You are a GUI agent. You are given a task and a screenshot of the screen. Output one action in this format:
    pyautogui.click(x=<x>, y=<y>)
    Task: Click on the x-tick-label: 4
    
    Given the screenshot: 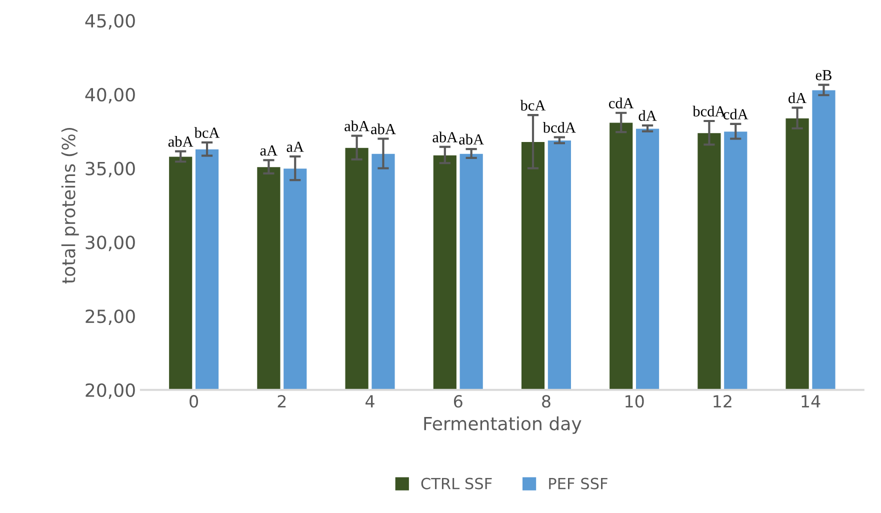 What is the action you would take?
    pyautogui.click(x=370, y=401)
    